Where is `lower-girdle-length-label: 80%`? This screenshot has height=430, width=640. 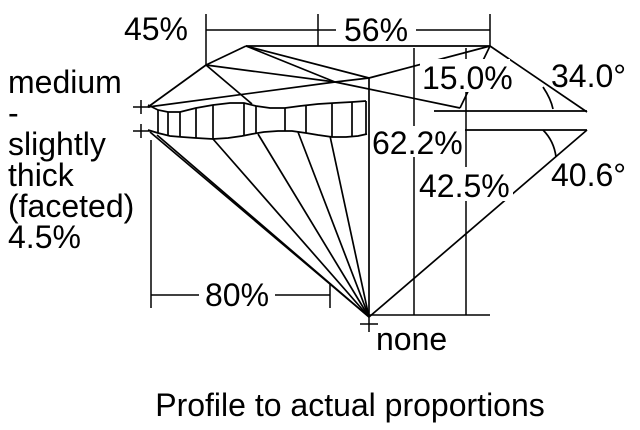
lower-girdle-length-label: 80% is located at coordinates (237, 295).